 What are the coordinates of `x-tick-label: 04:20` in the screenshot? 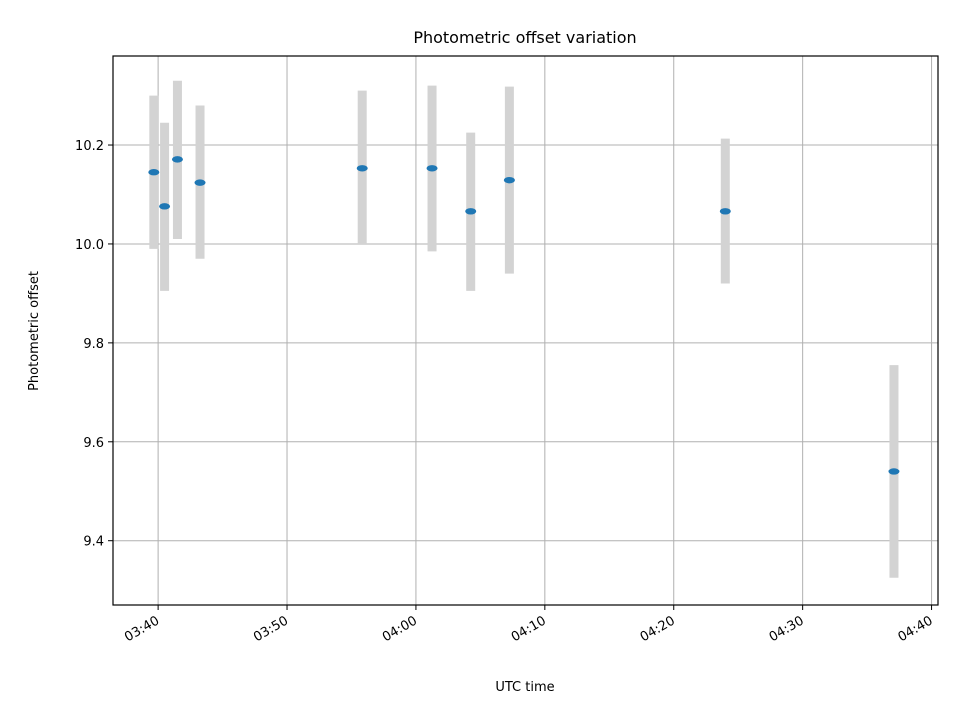 It's located at (658, 629).